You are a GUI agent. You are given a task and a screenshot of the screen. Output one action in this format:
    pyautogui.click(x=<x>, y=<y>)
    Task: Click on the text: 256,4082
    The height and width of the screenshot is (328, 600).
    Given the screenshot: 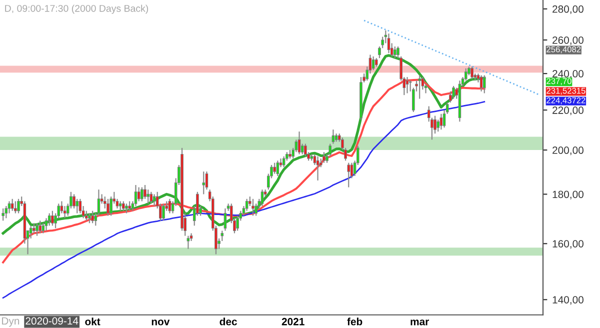 What is the action you would take?
    pyautogui.click(x=563, y=50)
    